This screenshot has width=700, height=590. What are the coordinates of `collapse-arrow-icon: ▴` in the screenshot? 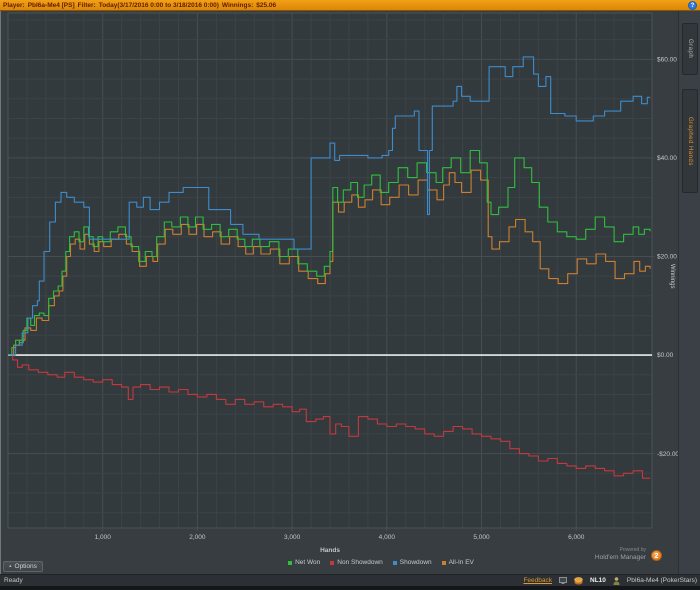 It's located at (10, 566).